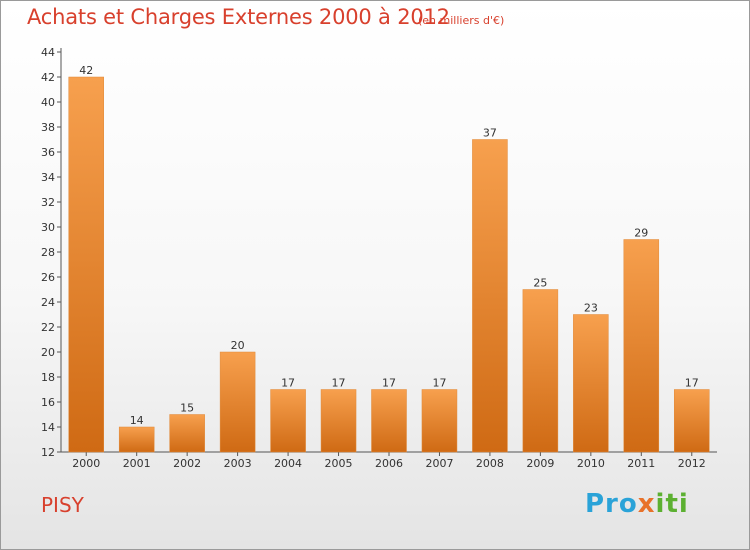 This screenshot has height=550, width=750. Describe the element at coordinates (137, 463) in the screenshot. I see `x-tick-label: 2001` at that location.